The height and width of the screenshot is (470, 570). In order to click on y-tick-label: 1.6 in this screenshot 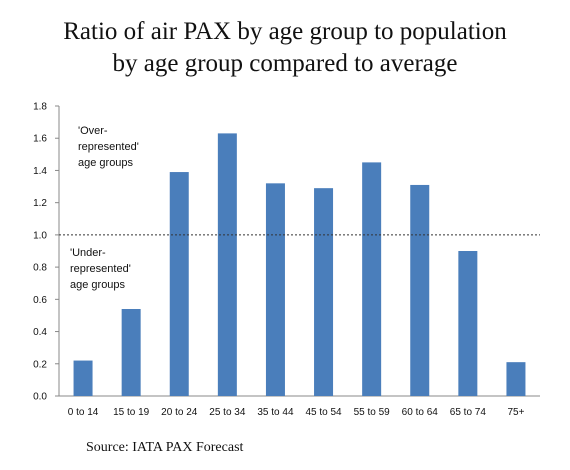, I will do `click(40, 139)`.